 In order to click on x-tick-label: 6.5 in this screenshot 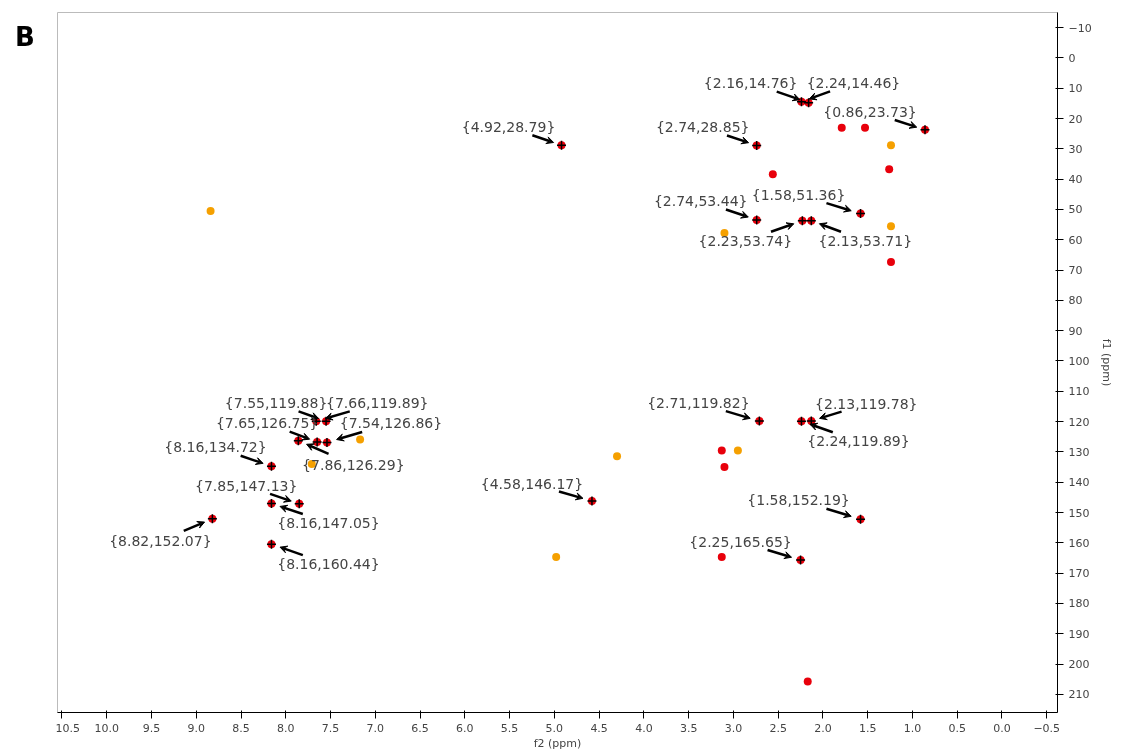, I will do `click(420, 728)`.